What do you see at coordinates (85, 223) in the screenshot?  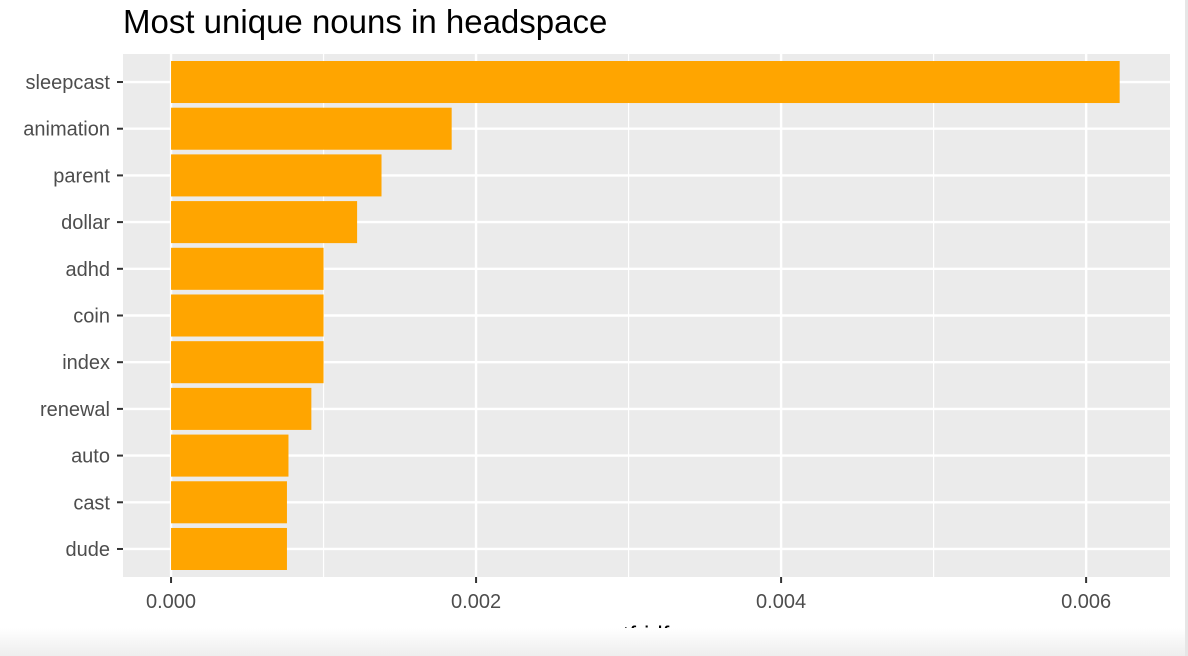 I see `y-tick-label: dollar` at bounding box center [85, 223].